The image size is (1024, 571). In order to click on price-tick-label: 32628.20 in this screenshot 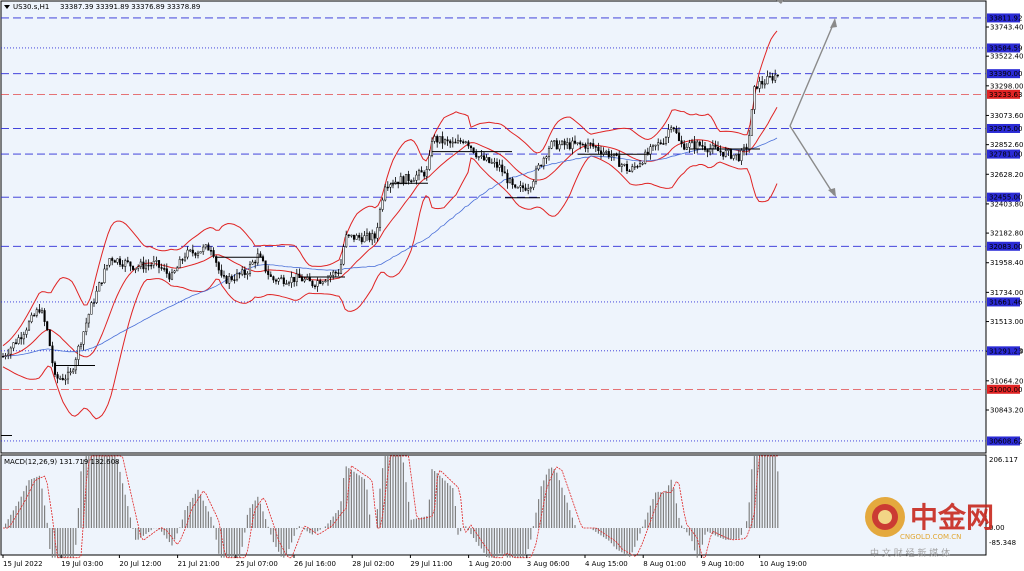, I will do `click(1006, 175)`.